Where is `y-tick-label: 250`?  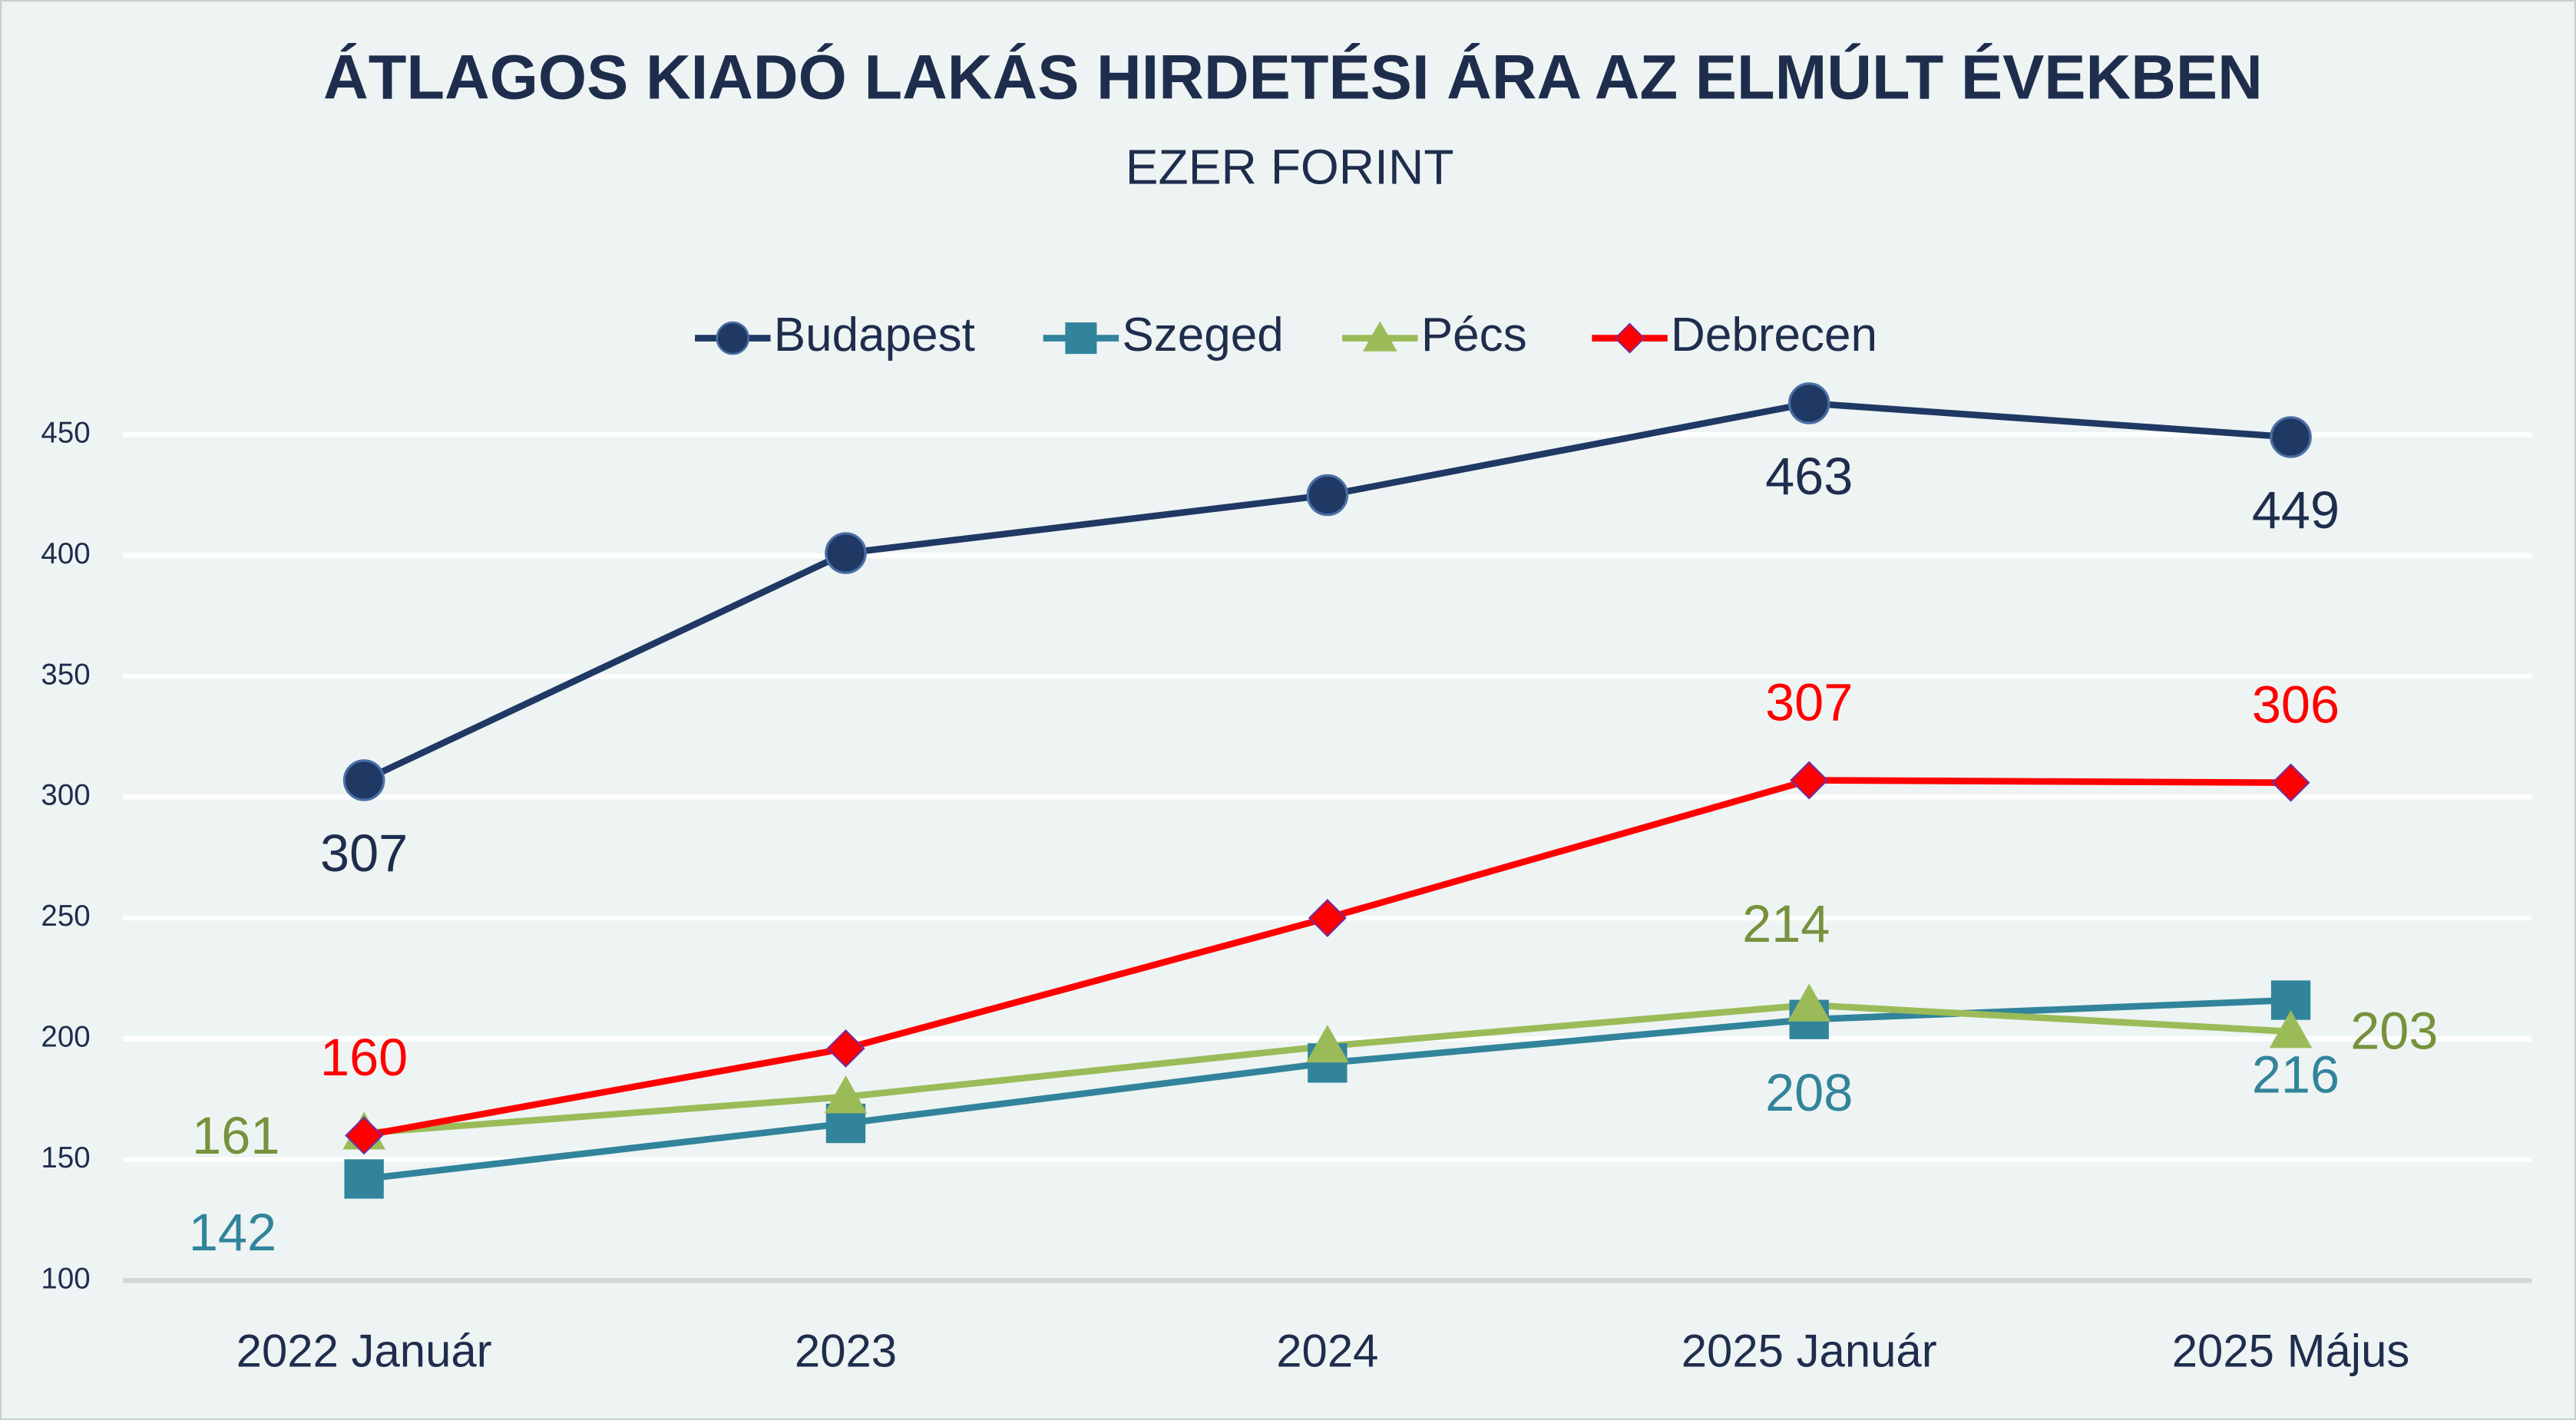 y-tick-label: 250 is located at coordinates (65, 916).